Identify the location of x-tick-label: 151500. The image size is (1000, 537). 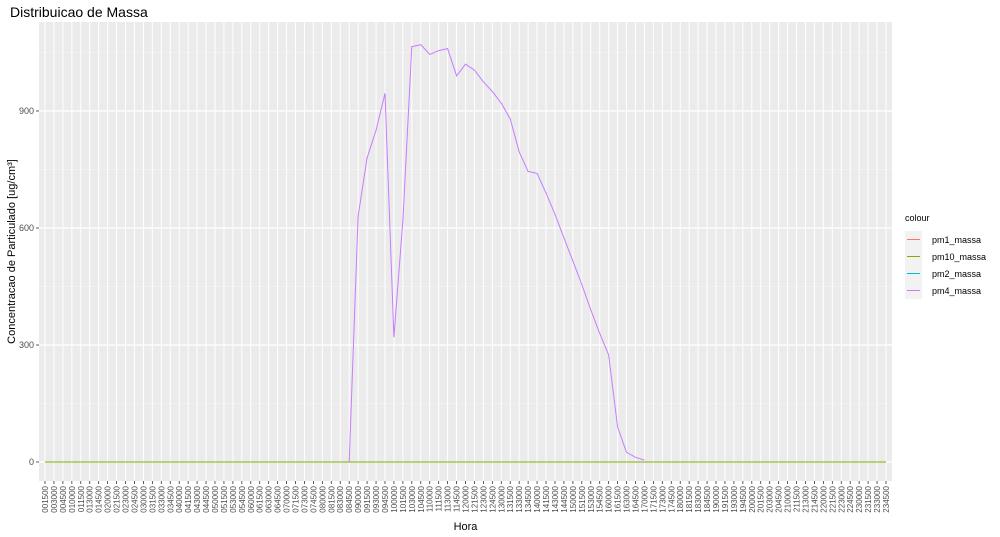
(582, 498).